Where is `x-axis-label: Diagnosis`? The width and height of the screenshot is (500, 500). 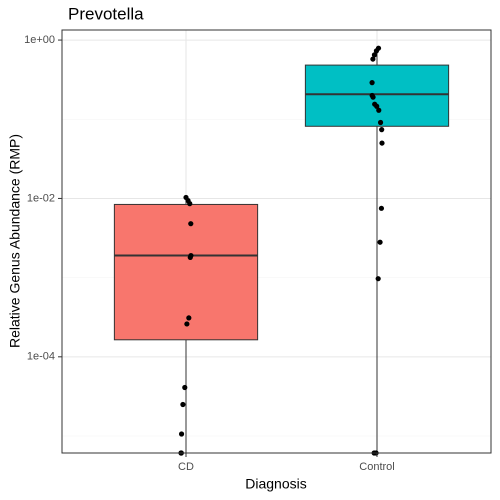 x-axis-label: Diagnosis is located at coordinates (275, 484).